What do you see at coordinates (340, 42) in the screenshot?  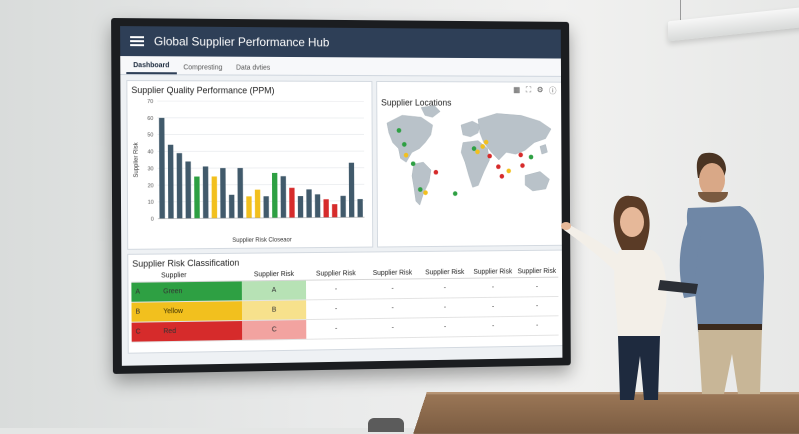 I see `app-header: Global Supplier Performance Hub` at bounding box center [340, 42].